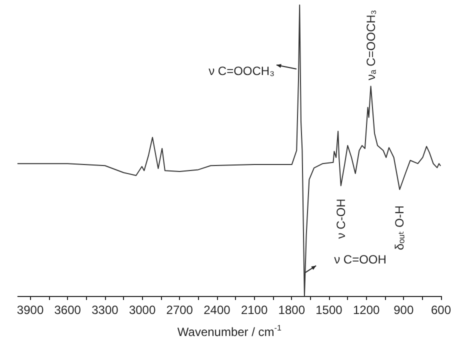  Describe the element at coordinates (404, 310) in the screenshot. I see `x-tick-label: 900` at that location.